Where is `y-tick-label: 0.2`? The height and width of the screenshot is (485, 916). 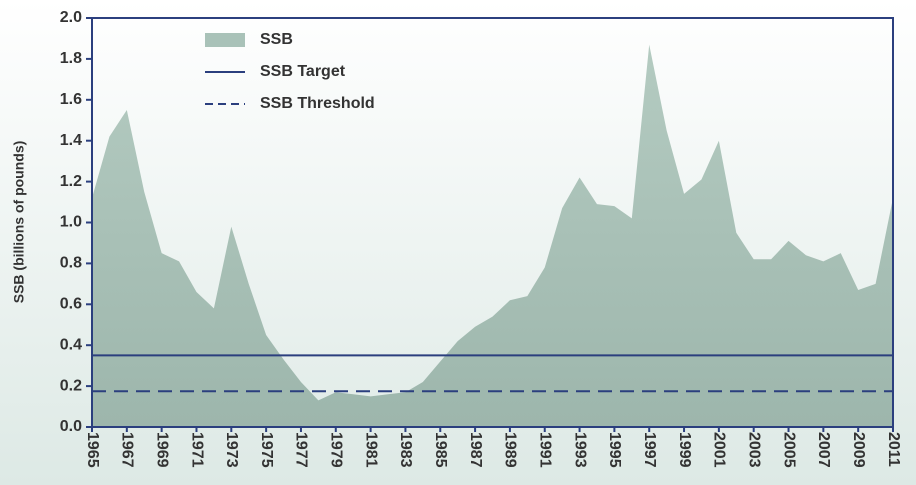 y-tick-label: 0.2 is located at coordinates (71, 385).